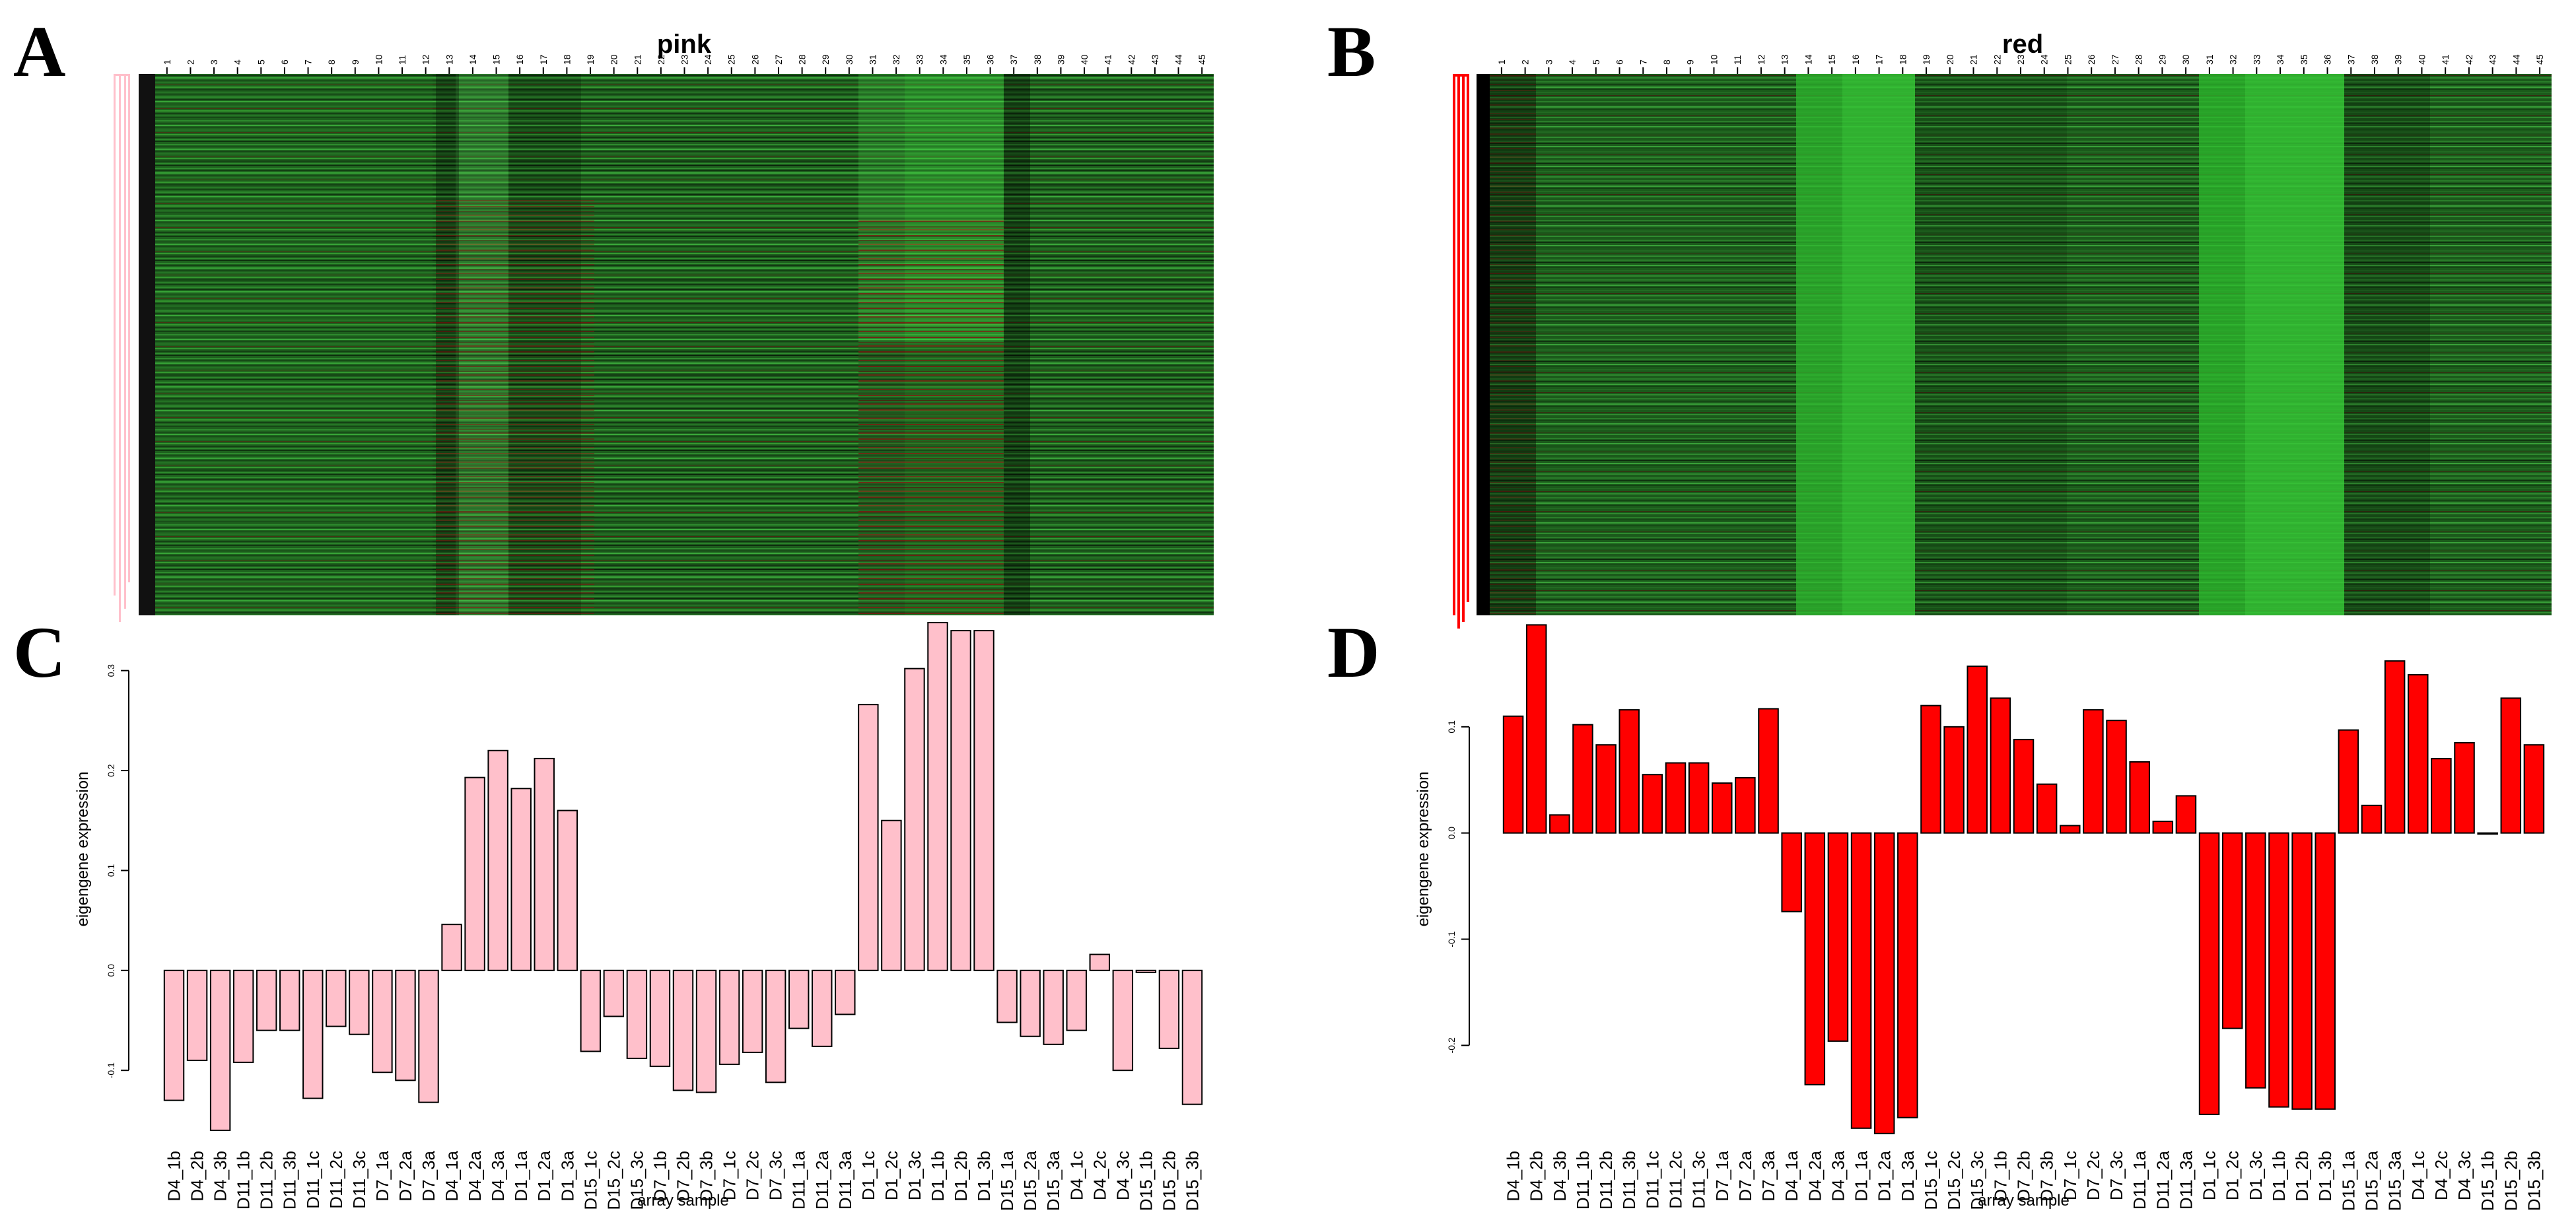 The image size is (2576, 1232). Describe the element at coordinates (753, 1175) in the screenshot. I see `chart-pink-x-tick-label-D7_2c: D7_2c` at that location.